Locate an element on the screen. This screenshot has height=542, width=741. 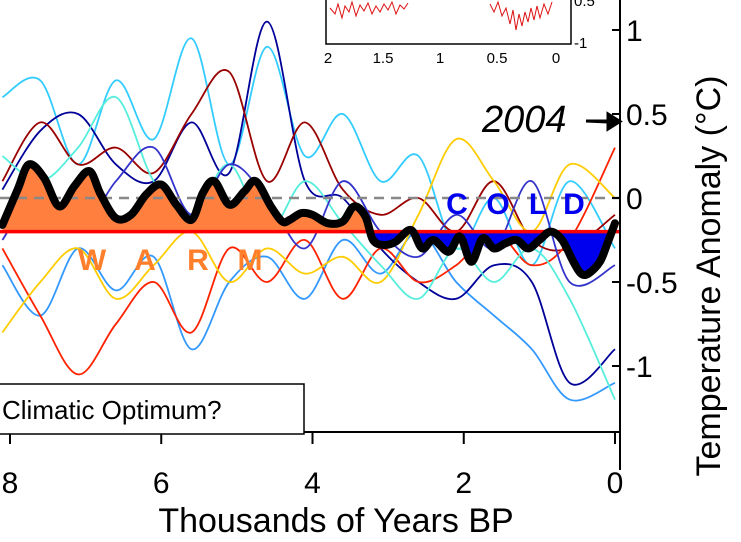
x-tick-label-3: 2 is located at coordinates (463, 483).